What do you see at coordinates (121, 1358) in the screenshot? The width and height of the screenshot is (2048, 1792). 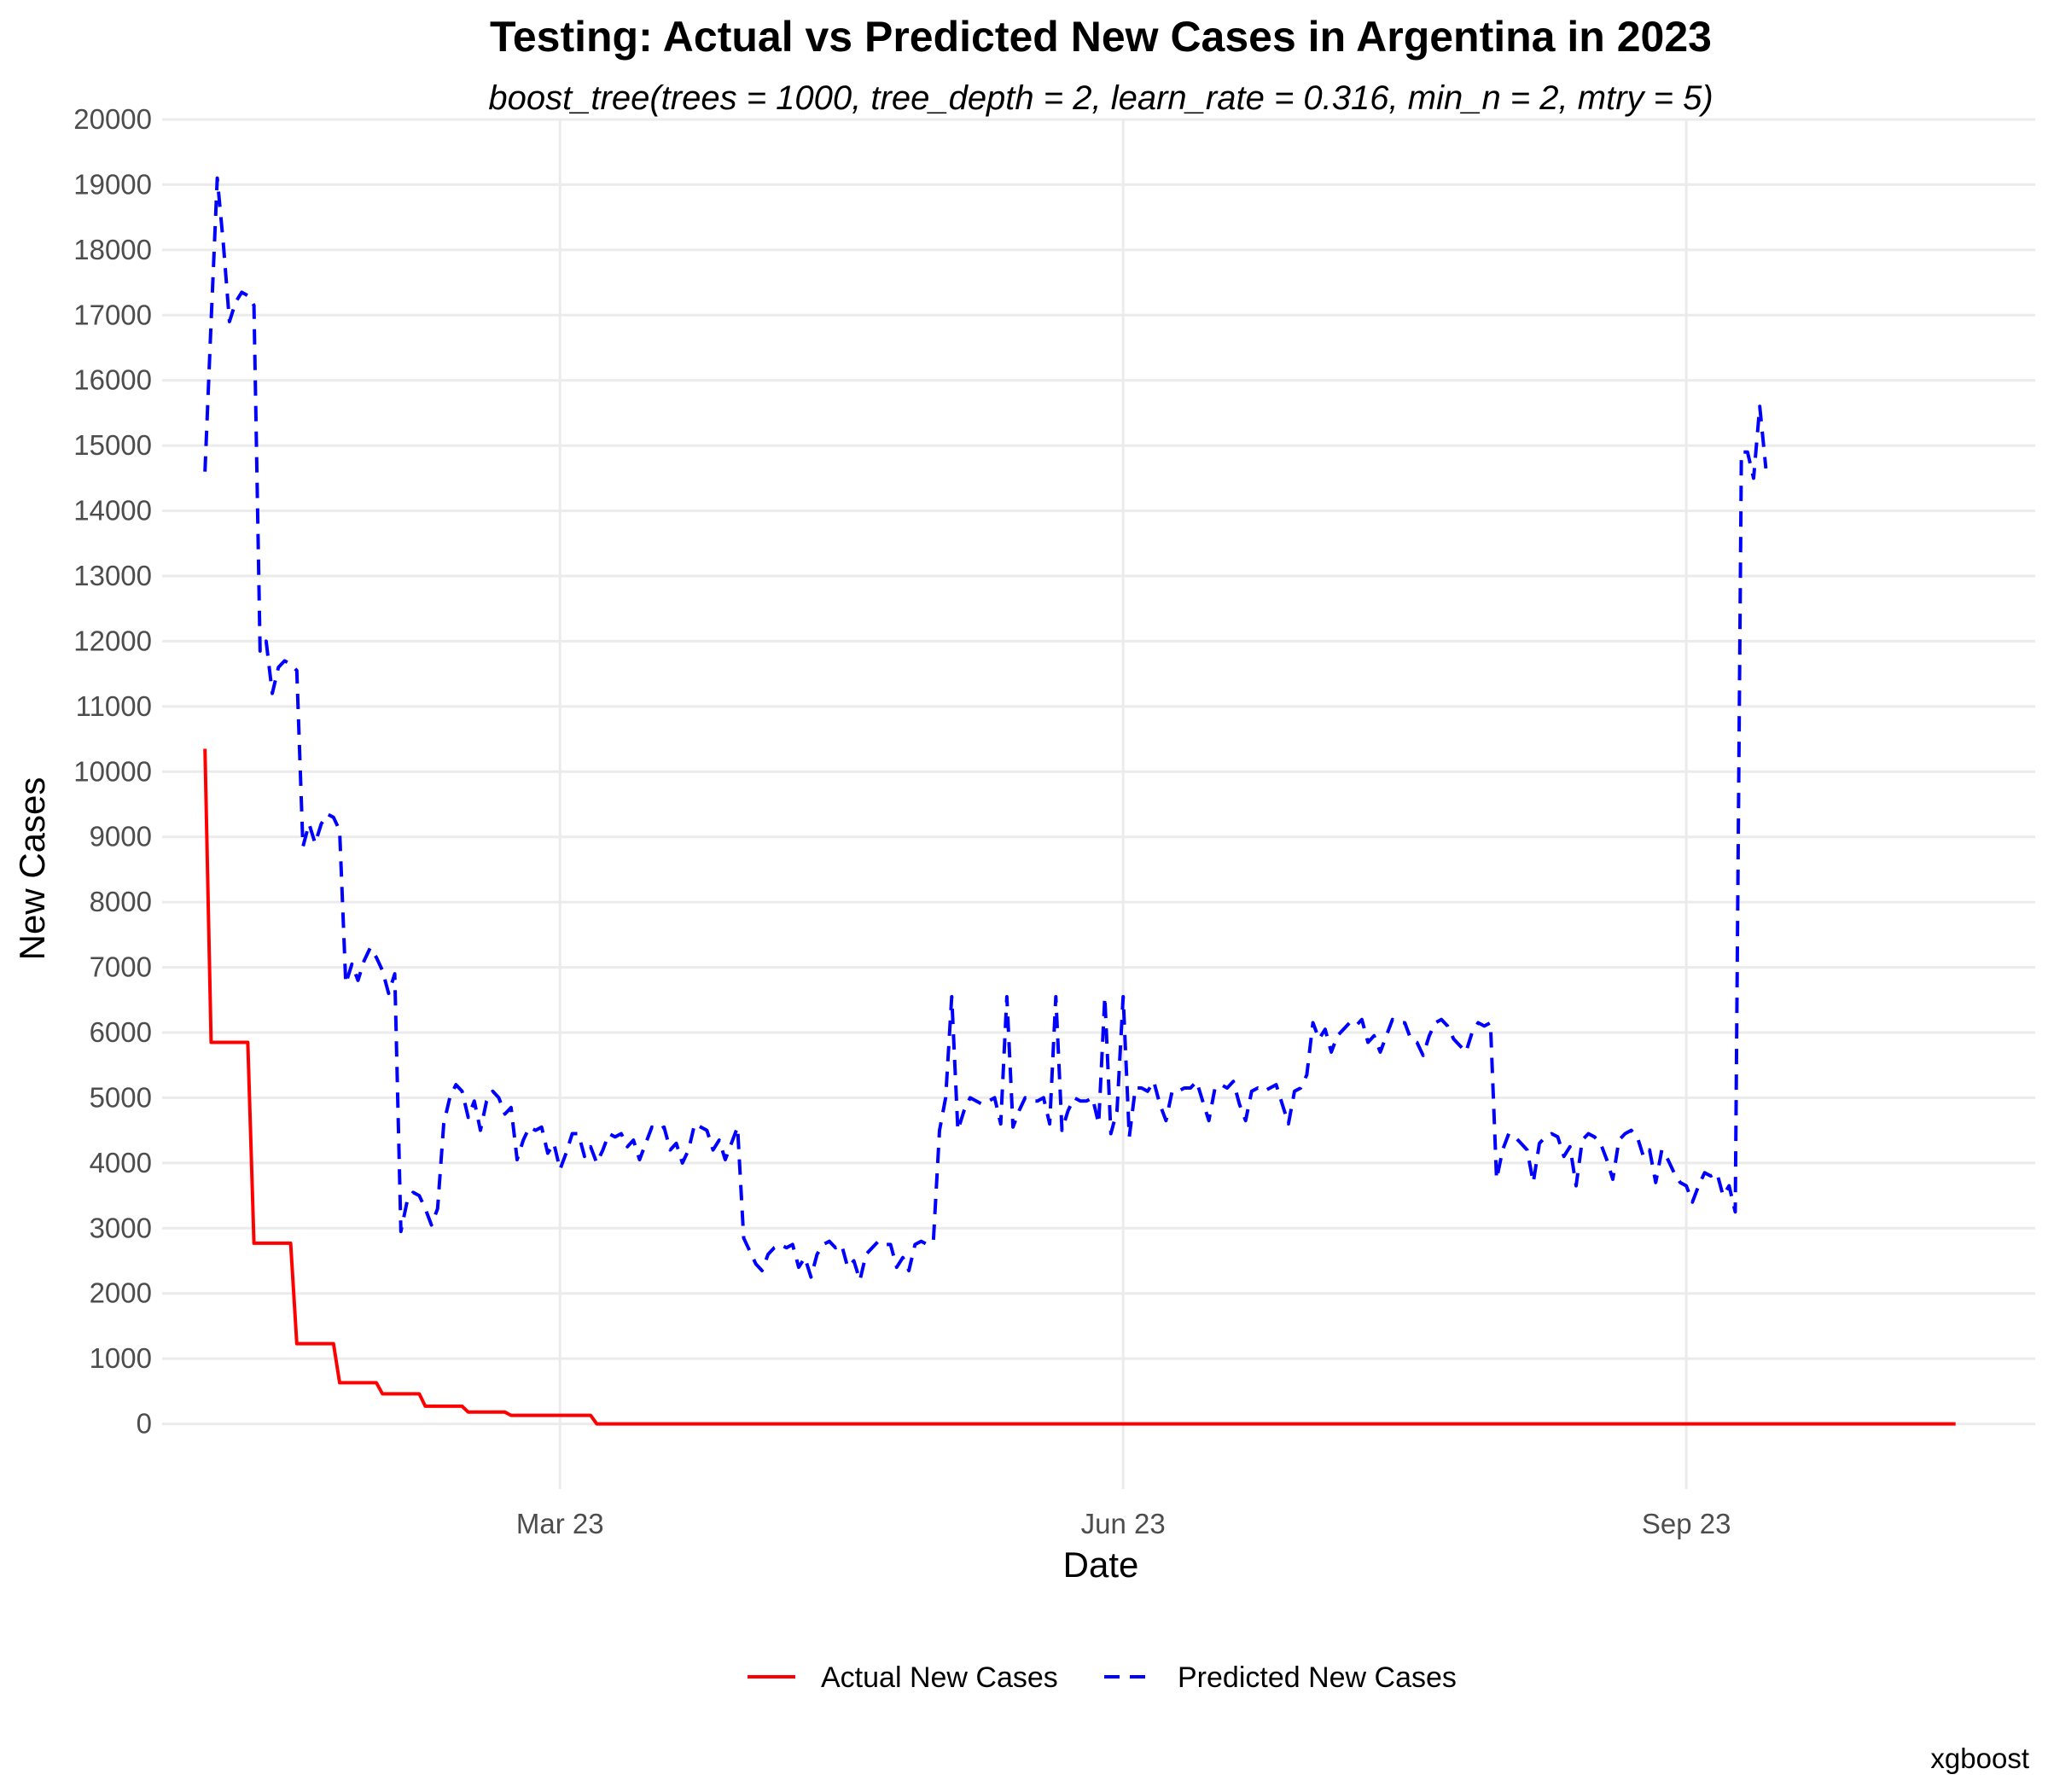 I see `y-tick-label: 1000` at bounding box center [121, 1358].